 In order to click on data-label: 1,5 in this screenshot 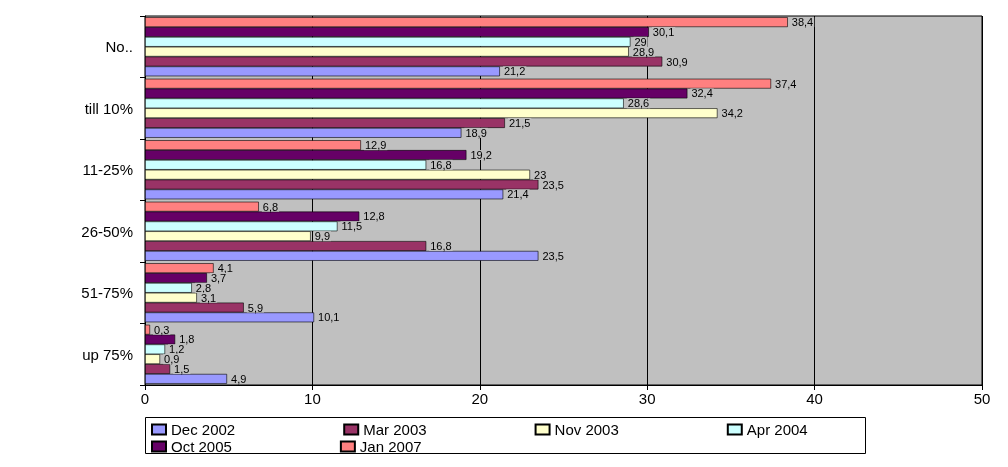, I will do `click(182, 369)`.